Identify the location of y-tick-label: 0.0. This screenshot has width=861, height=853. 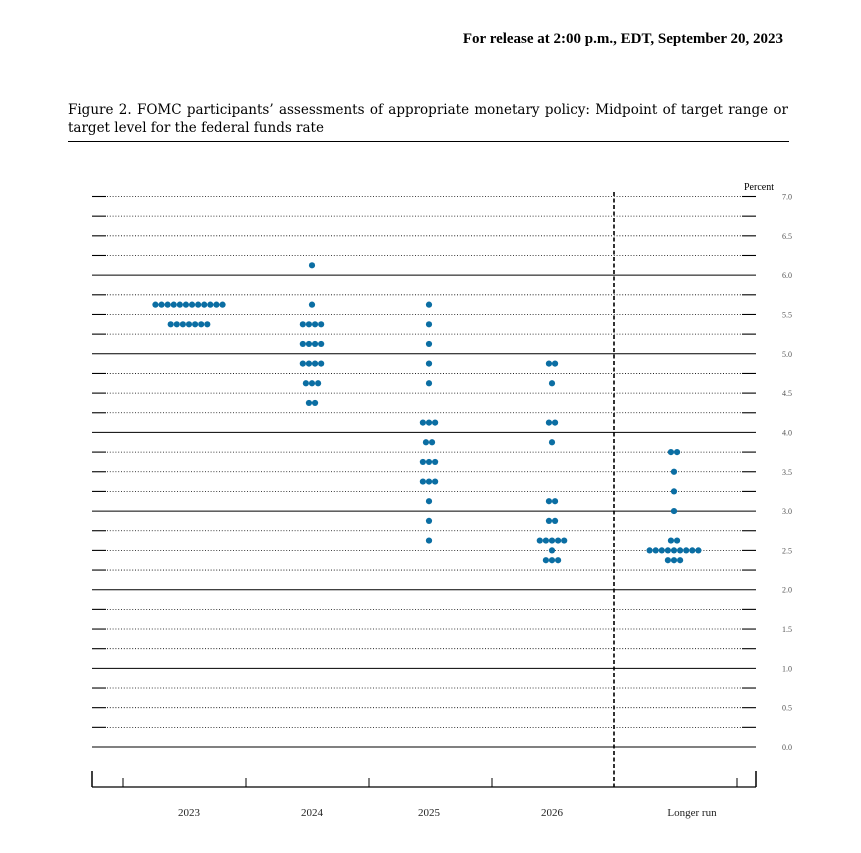
(787, 747).